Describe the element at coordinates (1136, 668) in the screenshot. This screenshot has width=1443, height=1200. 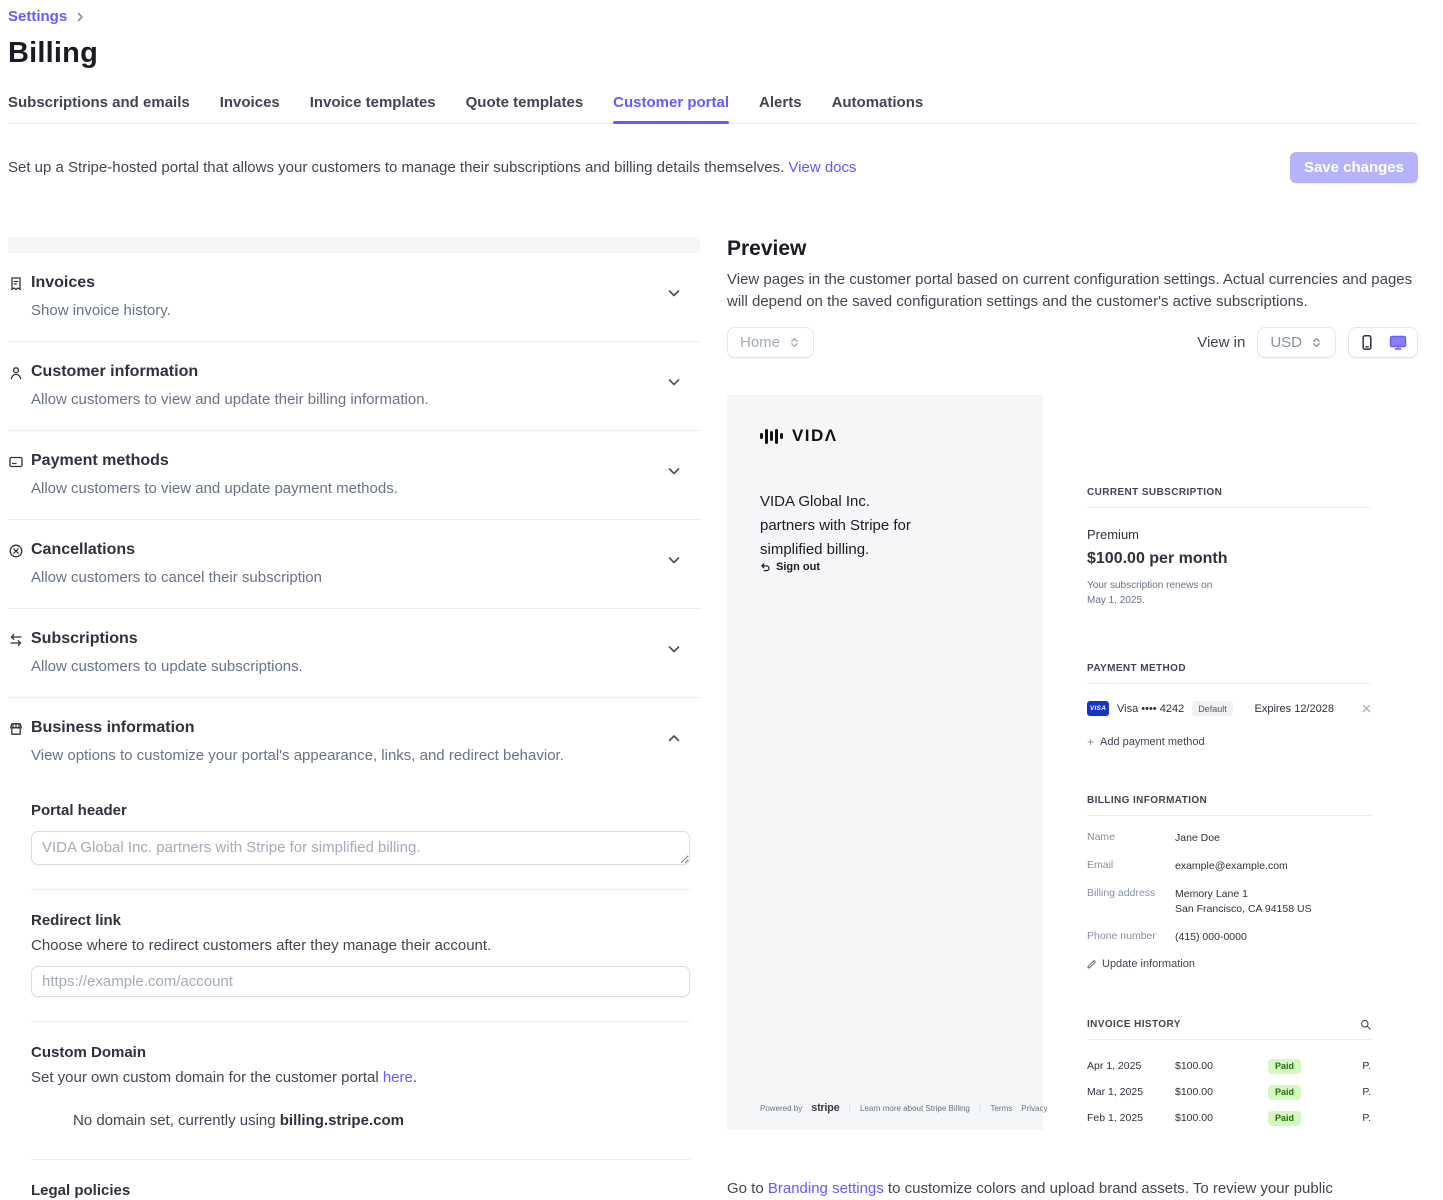
I see `section-heading-label: PAYMENT METHOD` at that location.